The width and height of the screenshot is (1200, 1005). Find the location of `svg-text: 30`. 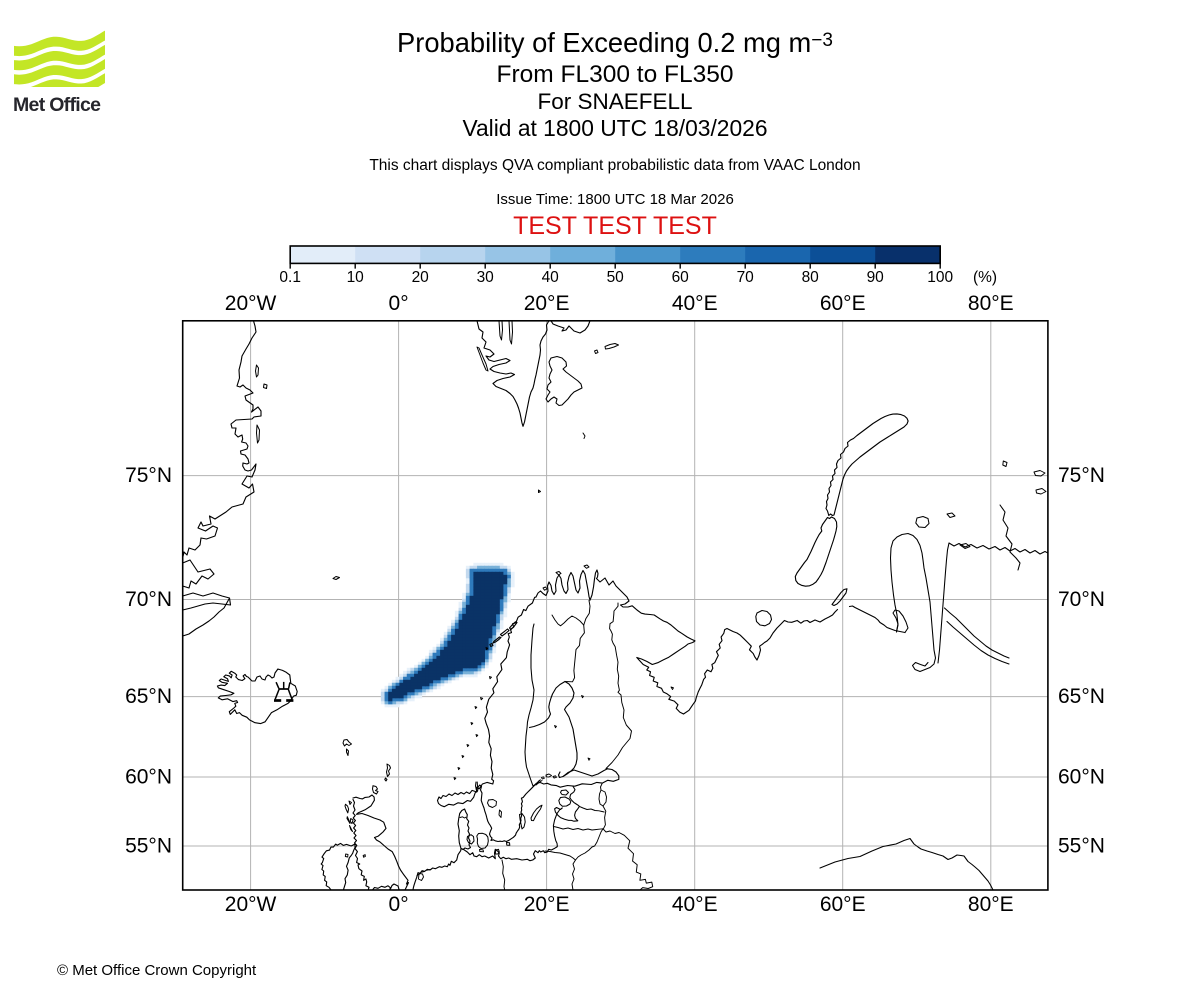

svg-text: 30 is located at coordinates (486, 277).